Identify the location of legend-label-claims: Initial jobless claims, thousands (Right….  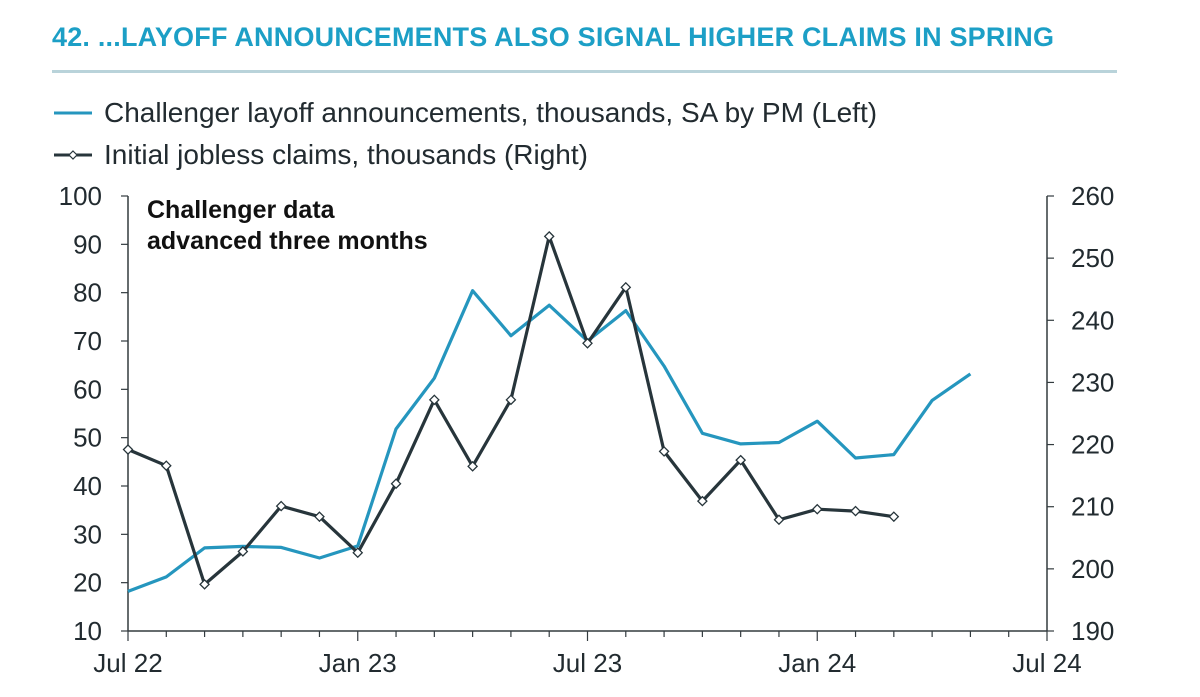
(346, 154).